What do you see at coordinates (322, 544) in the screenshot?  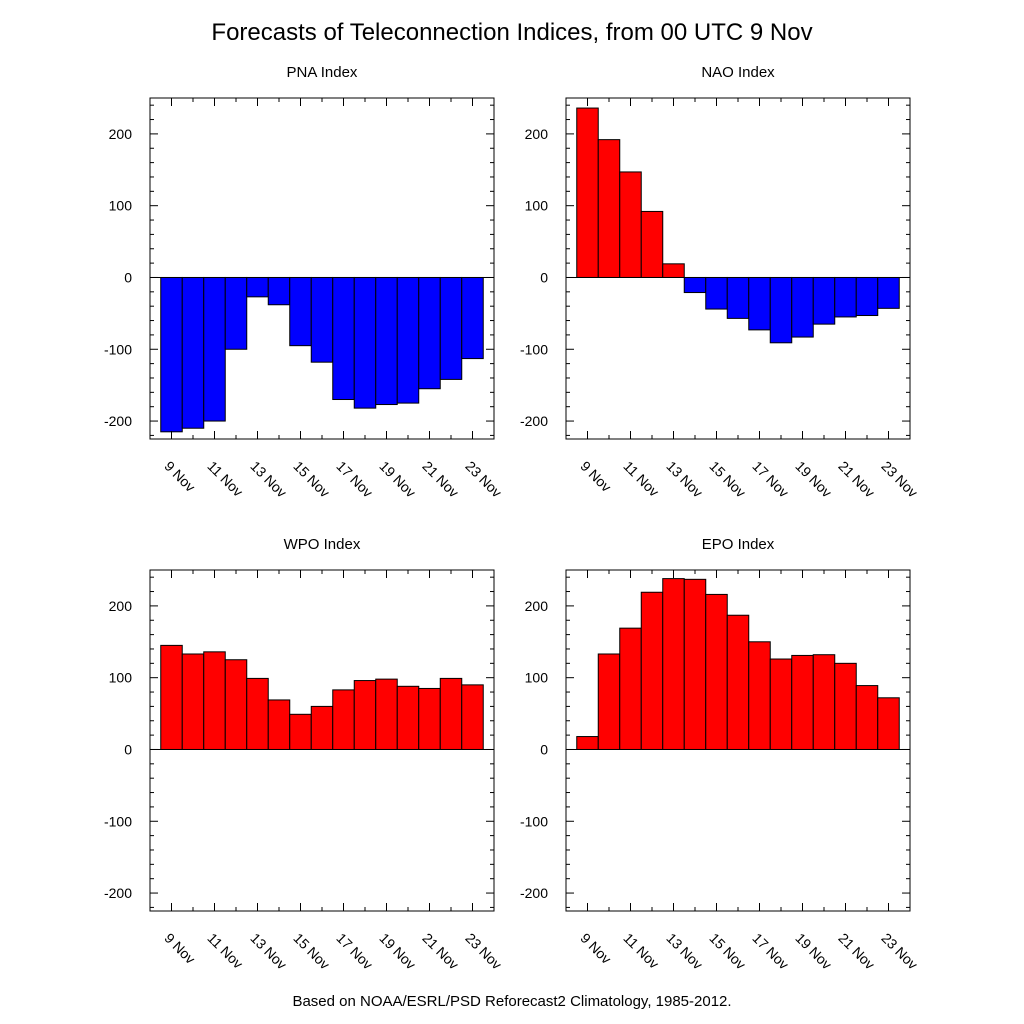 I see `panel-title: WPO Index` at bounding box center [322, 544].